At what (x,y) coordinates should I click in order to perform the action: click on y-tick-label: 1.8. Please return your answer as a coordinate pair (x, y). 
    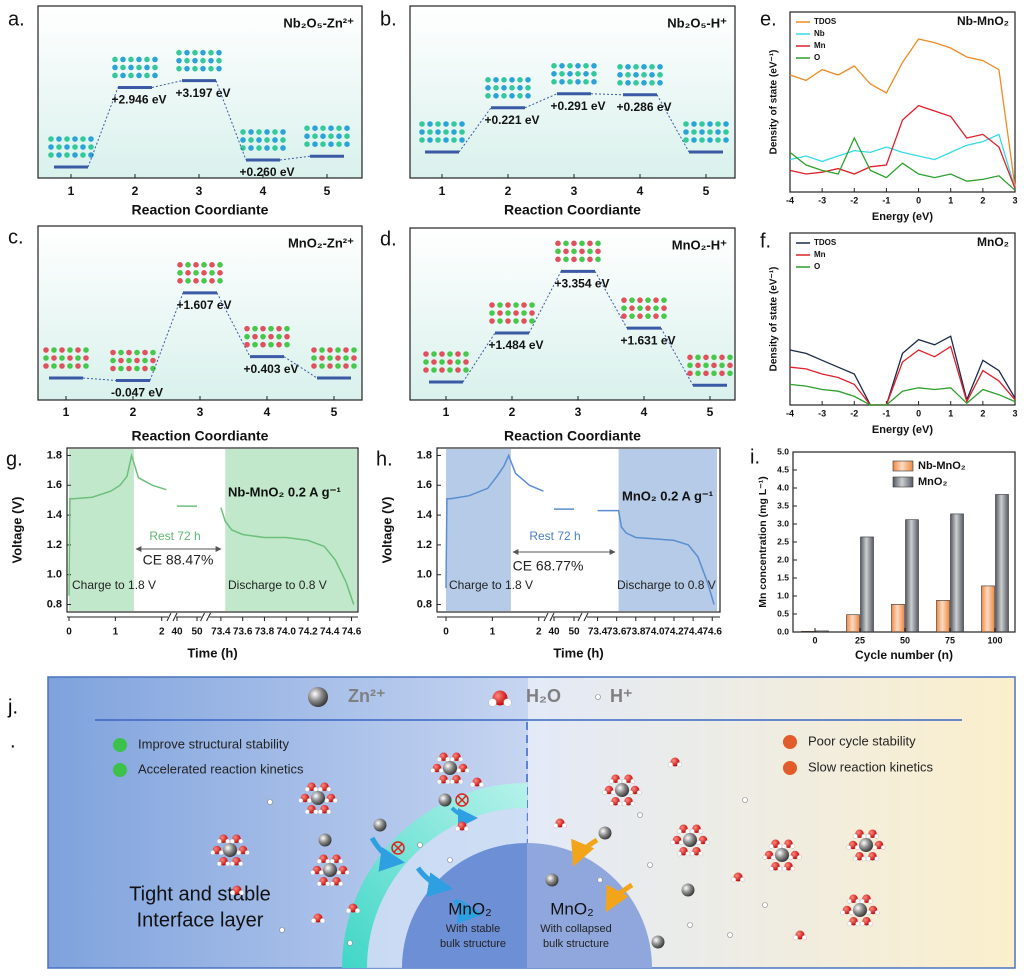
    Looking at the image, I should click on (424, 455).